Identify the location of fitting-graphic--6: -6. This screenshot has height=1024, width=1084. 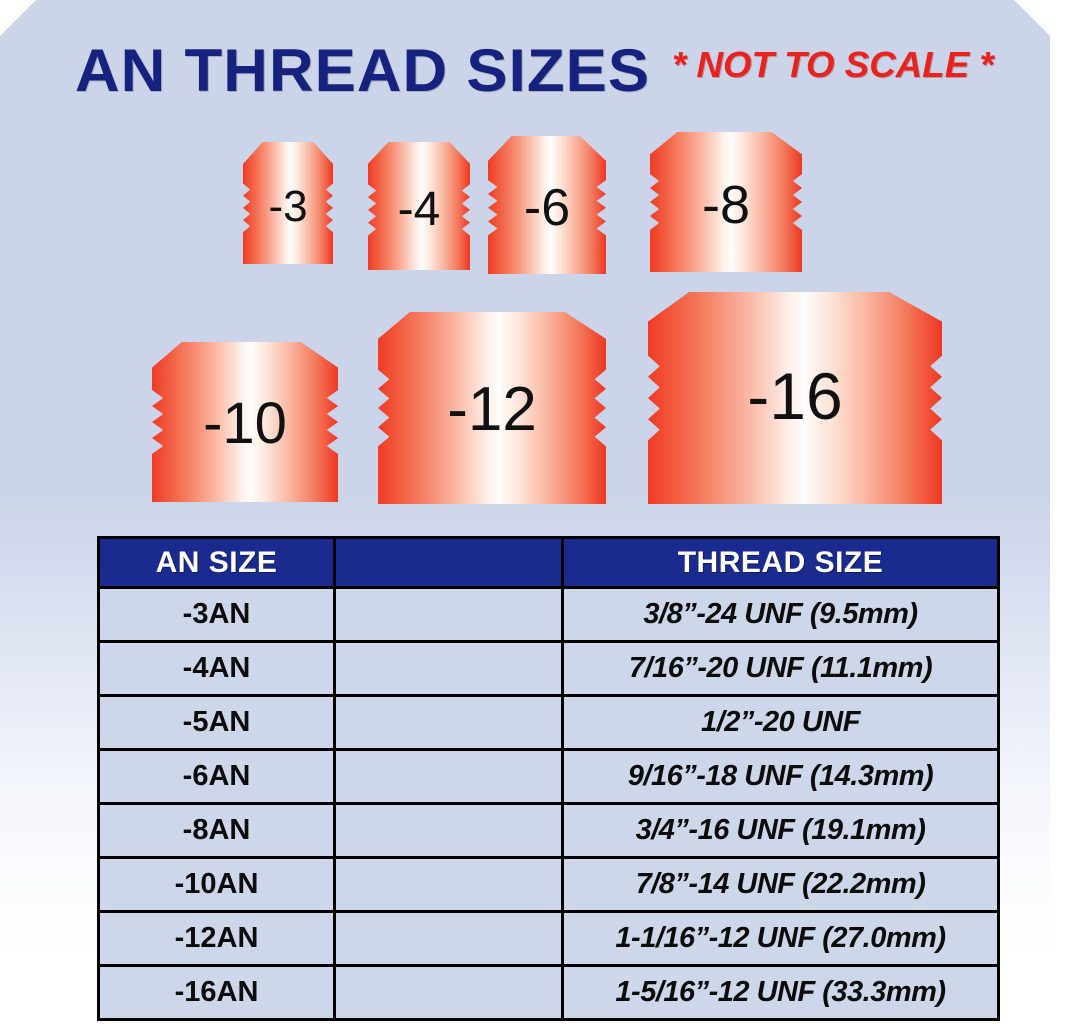
(547, 205).